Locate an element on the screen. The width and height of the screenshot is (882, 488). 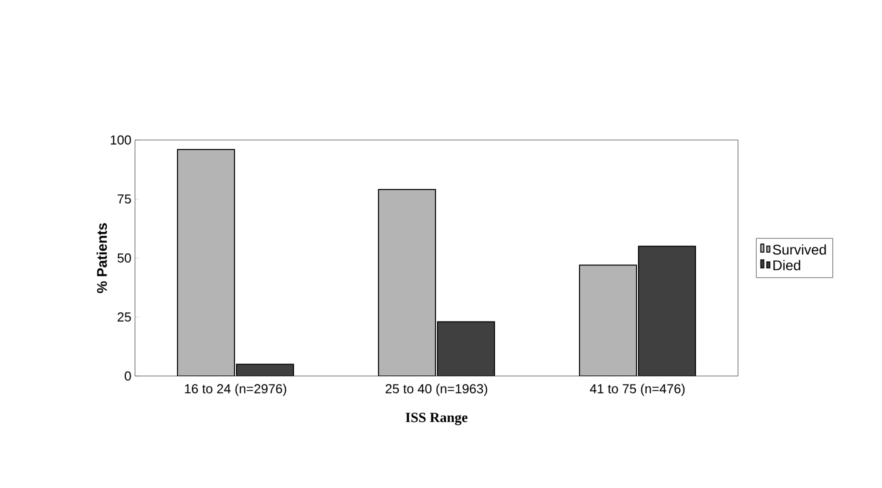
legend-label: Died is located at coordinates (786, 265).